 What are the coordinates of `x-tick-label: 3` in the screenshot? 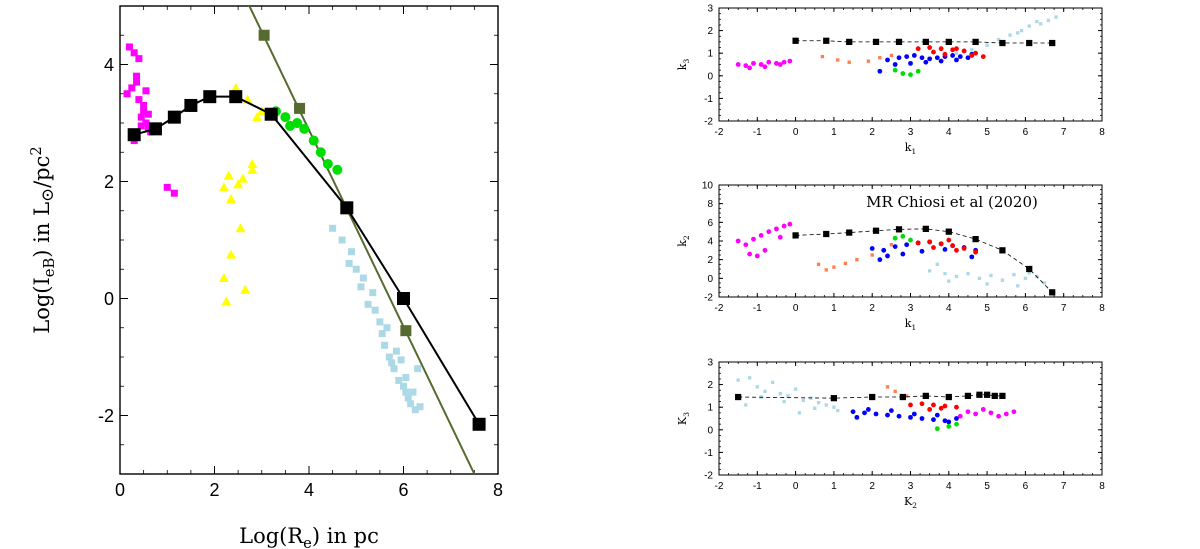 It's located at (911, 308).